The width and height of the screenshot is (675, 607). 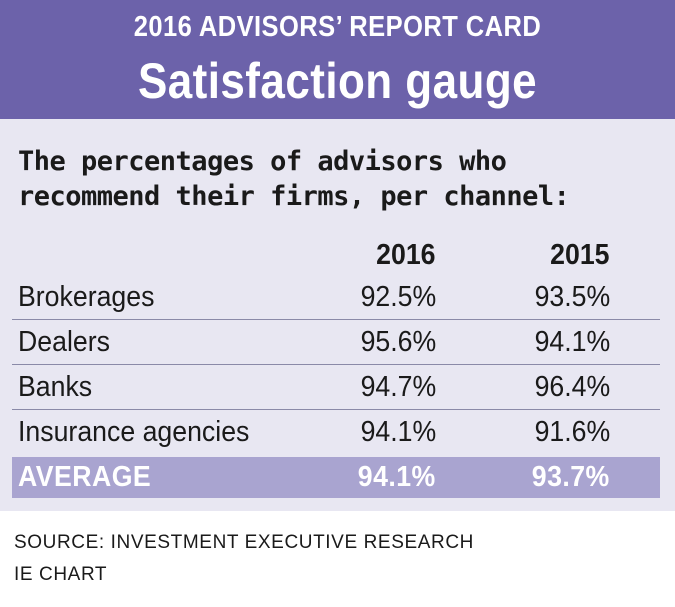 What do you see at coordinates (572, 432) in the screenshot?
I see `value-2015: 91.6%` at bounding box center [572, 432].